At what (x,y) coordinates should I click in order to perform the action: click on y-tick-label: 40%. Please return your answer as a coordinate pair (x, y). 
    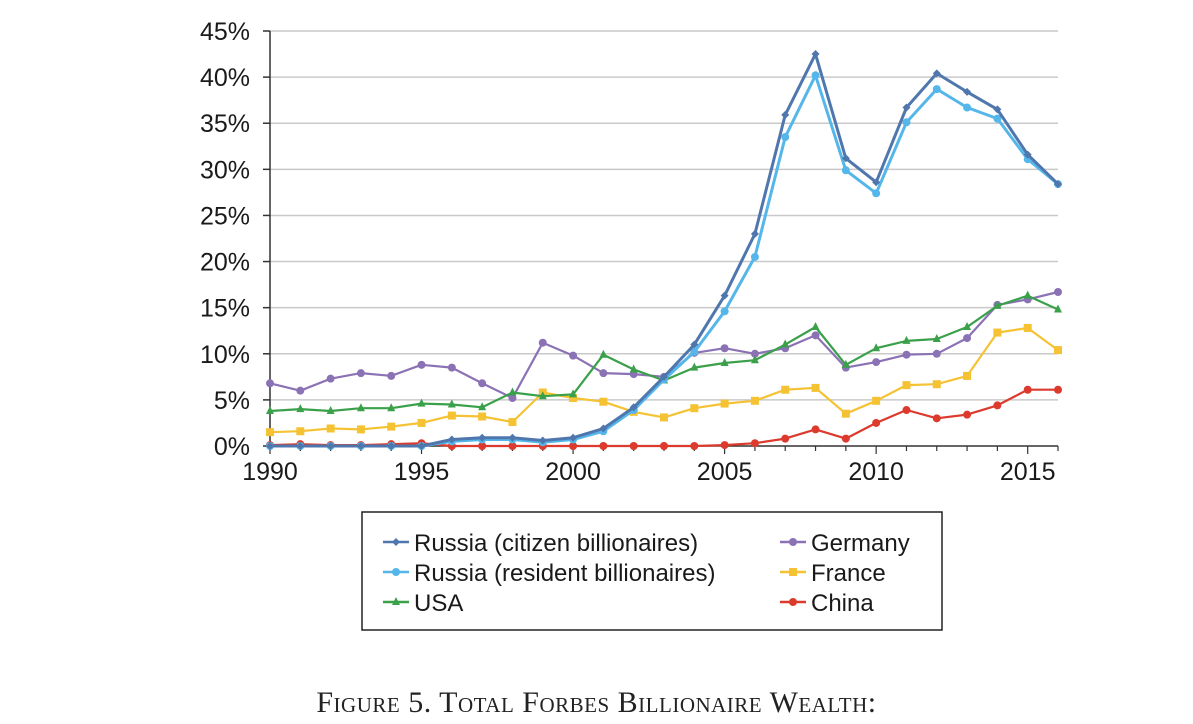
    Looking at the image, I should click on (225, 78).